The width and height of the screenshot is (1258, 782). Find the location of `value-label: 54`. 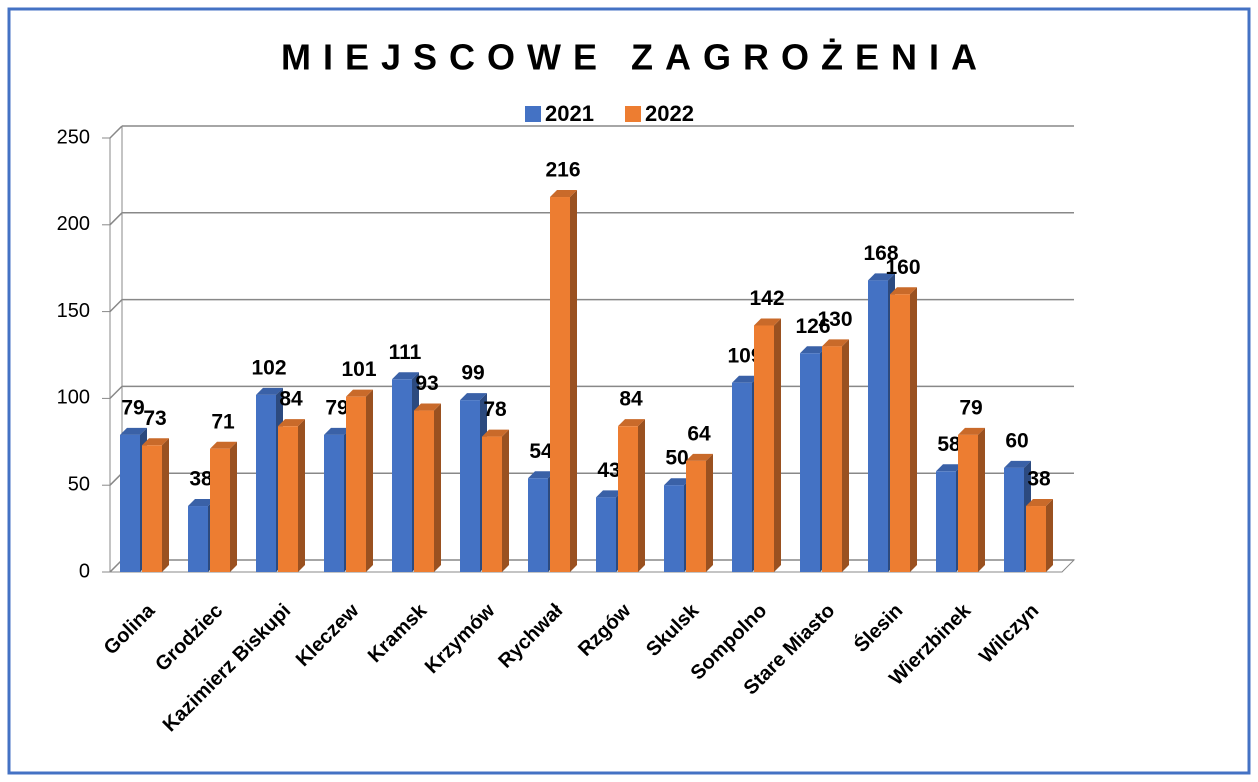

value-label: 54 is located at coordinates (541, 451).